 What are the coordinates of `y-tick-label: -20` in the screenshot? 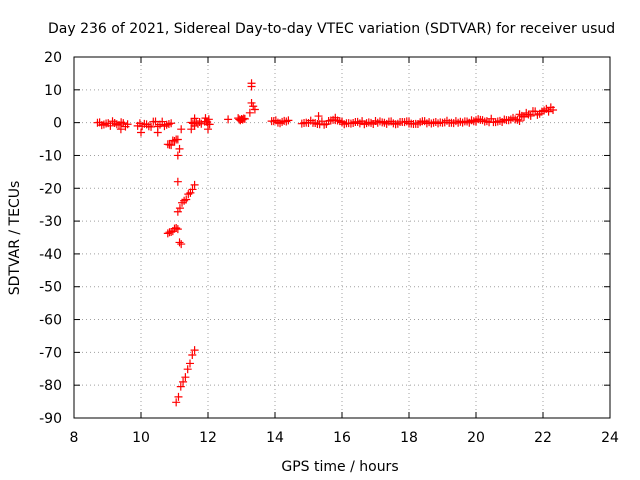 It's located at (50, 189).